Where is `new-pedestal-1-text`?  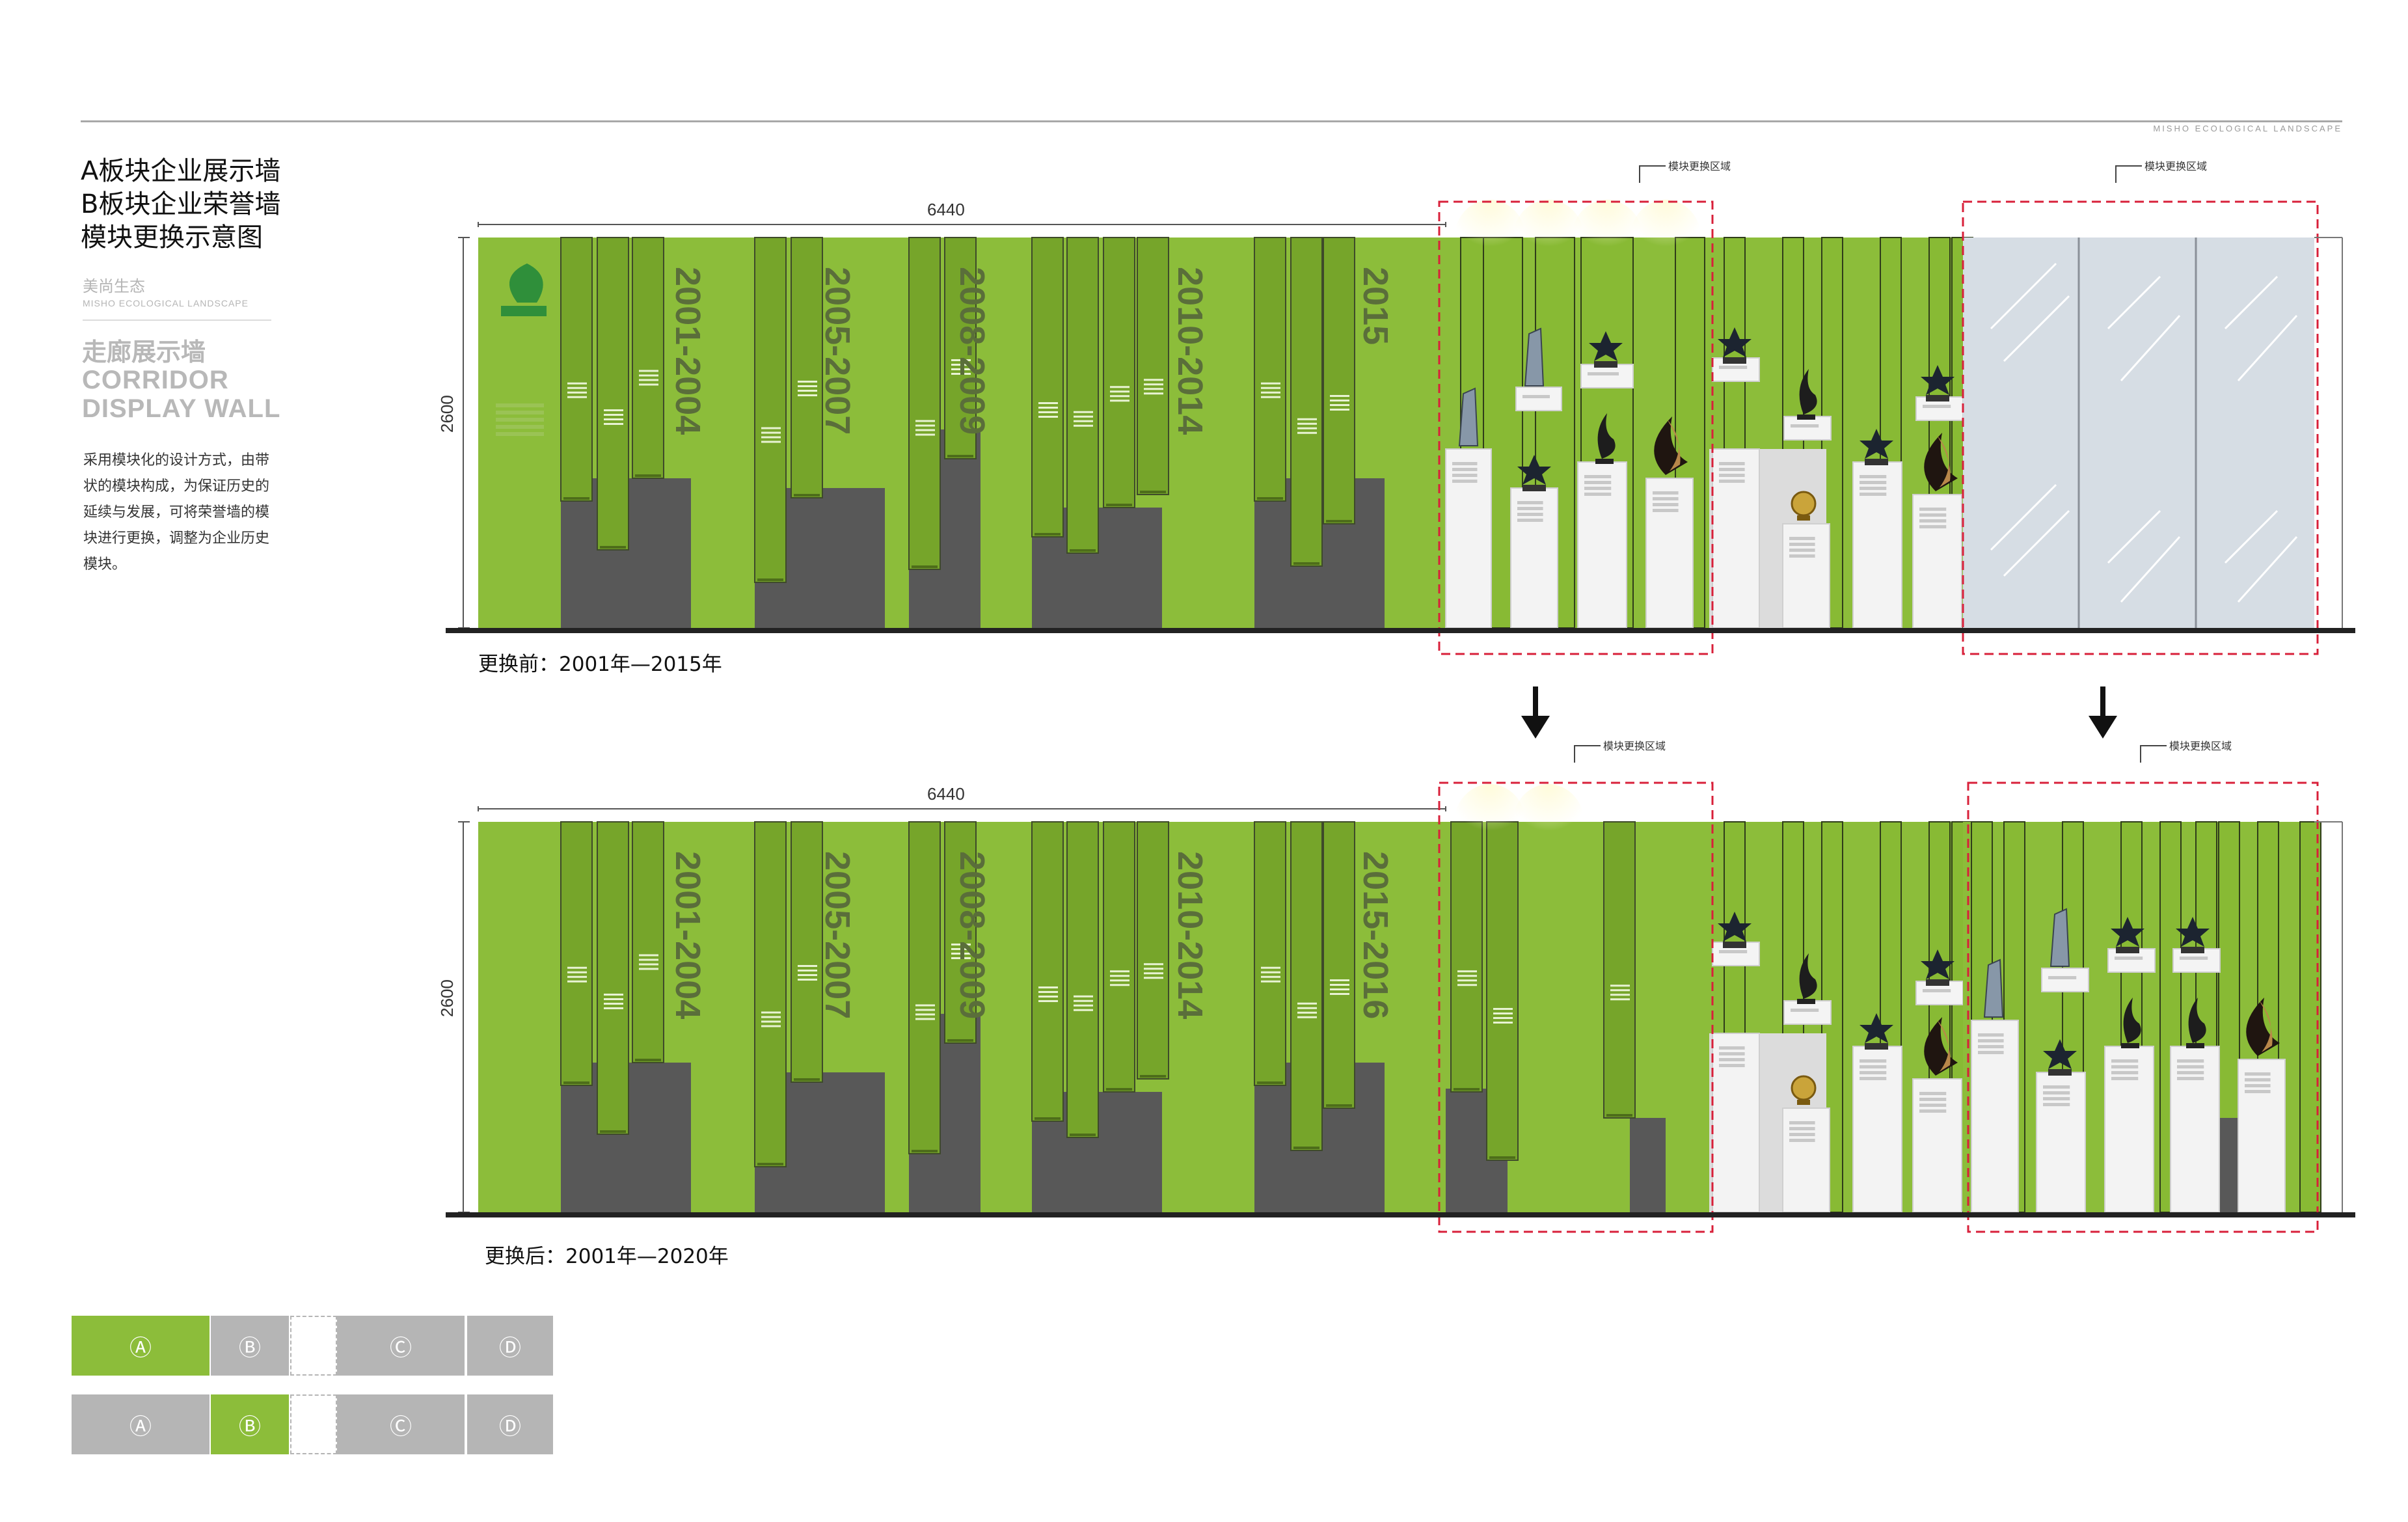 new-pedestal-1-text is located at coordinates (1991, 1046).